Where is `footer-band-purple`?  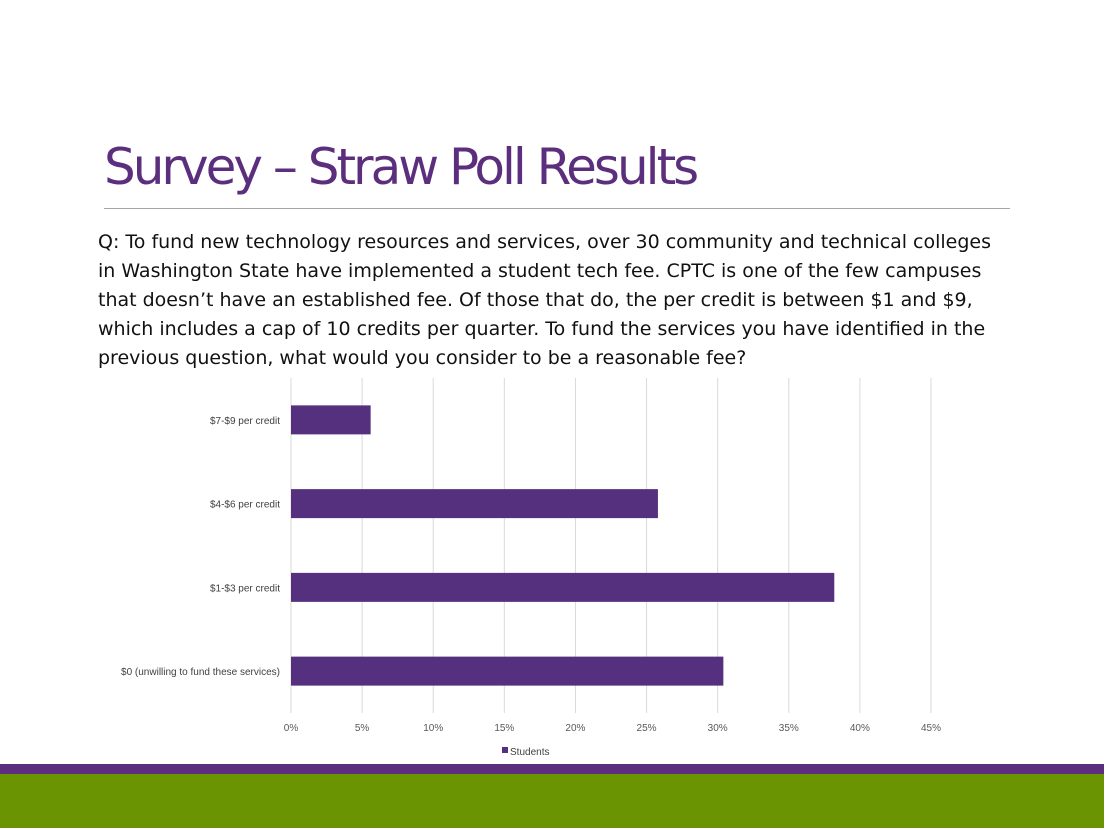 footer-band-purple is located at coordinates (552, 769).